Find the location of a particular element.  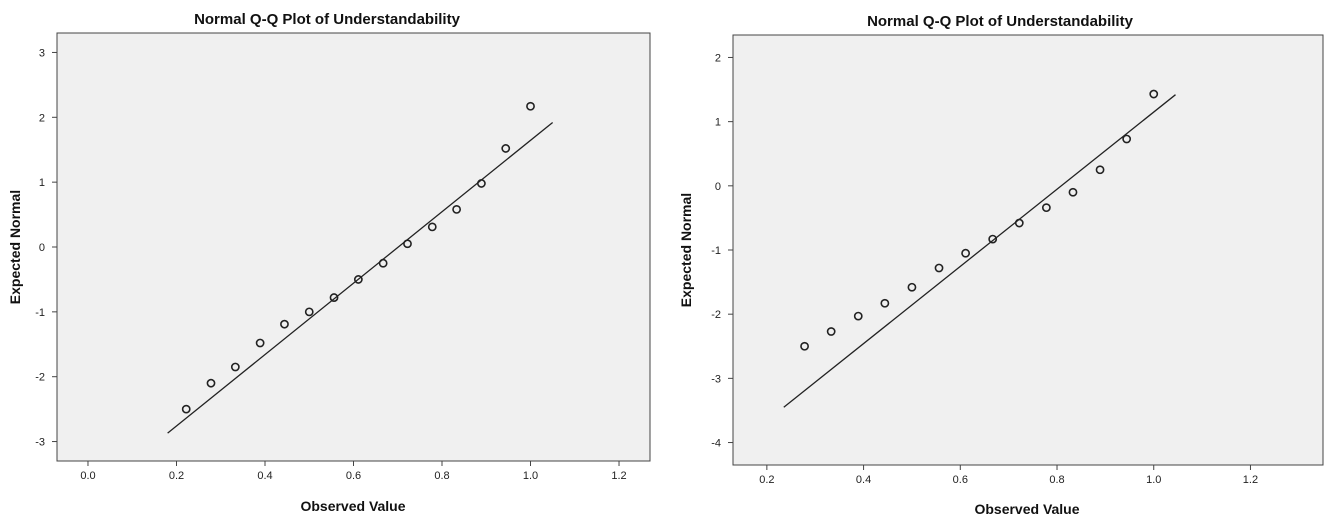

x-tick-label: 0.0 is located at coordinates (87, 476).